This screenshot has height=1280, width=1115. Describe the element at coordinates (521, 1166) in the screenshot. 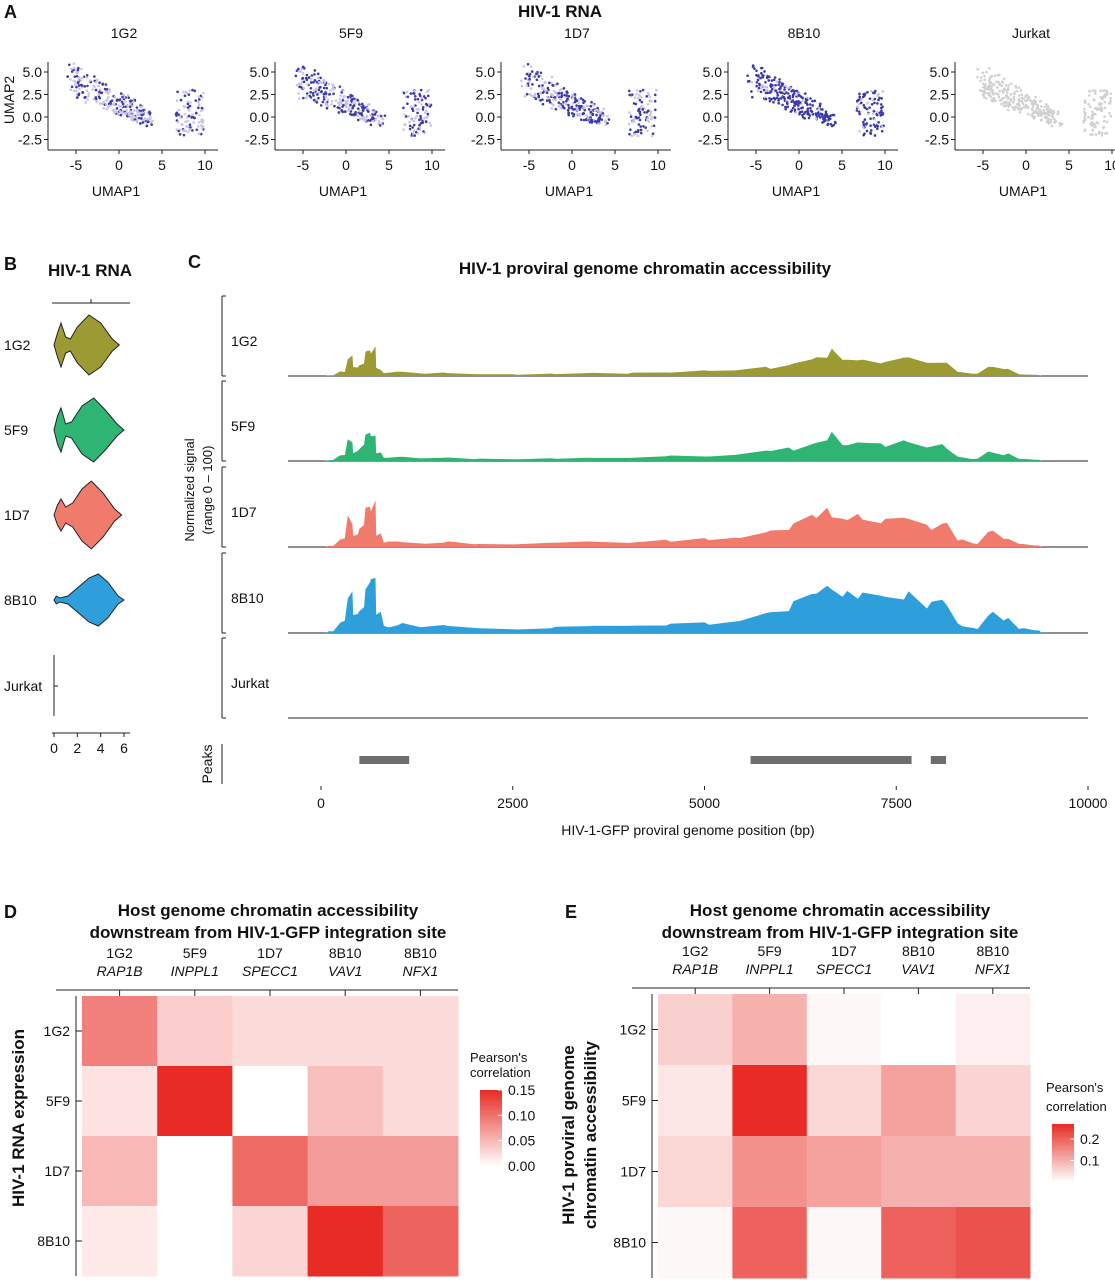

I see `legend-tick-label: 0.00` at that location.